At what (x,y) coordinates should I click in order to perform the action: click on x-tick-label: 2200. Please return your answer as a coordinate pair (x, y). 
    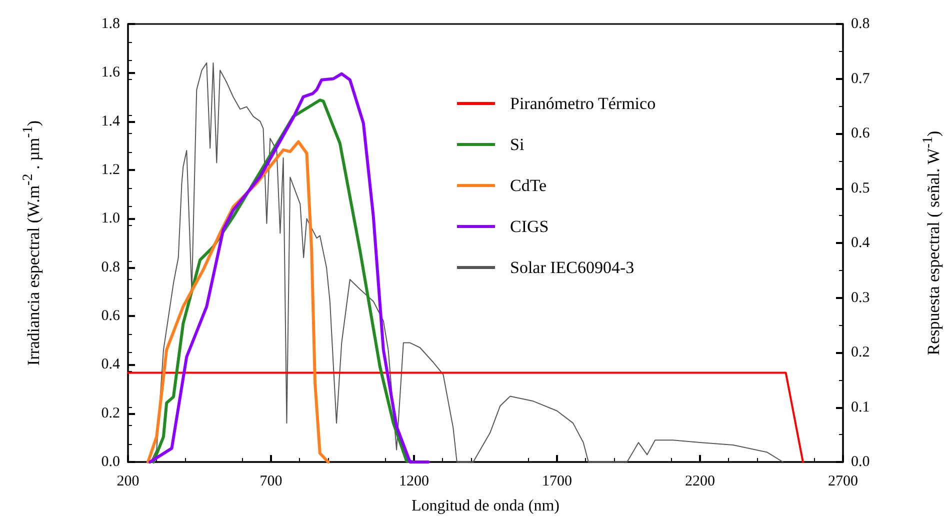
    Looking at the image, I should click on (700, 482).